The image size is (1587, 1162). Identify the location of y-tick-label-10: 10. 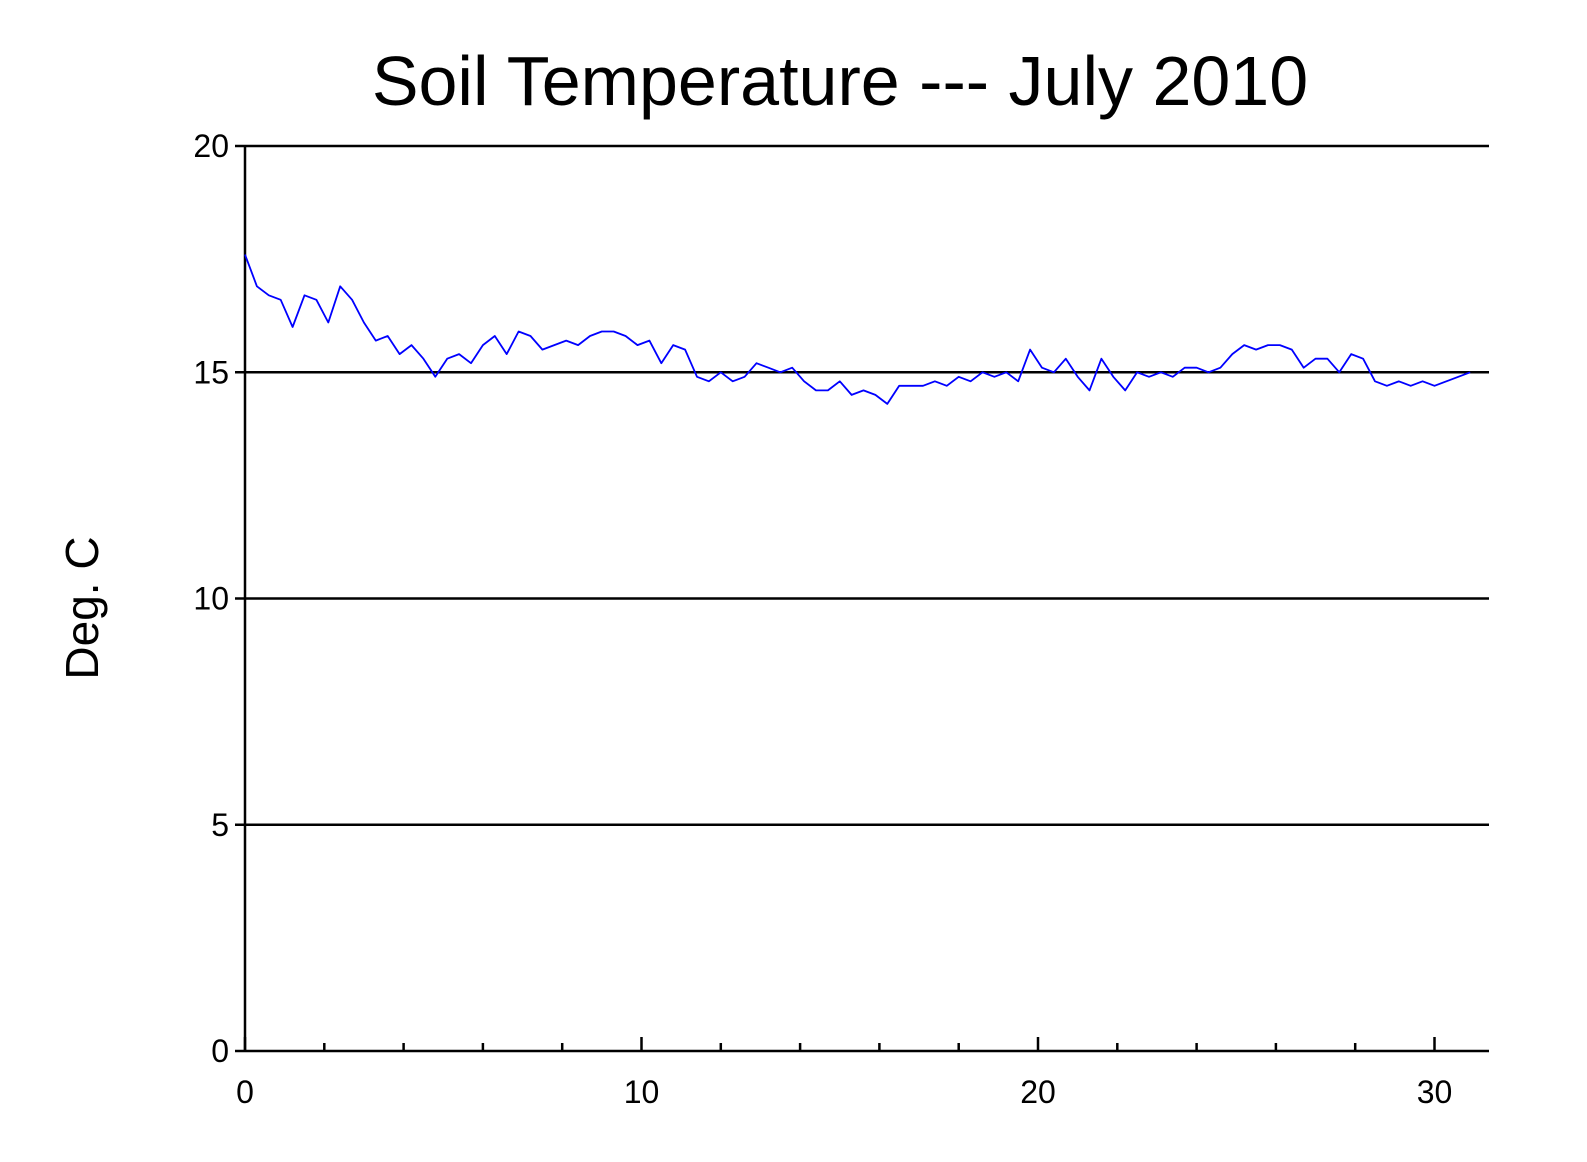
(211, 599).